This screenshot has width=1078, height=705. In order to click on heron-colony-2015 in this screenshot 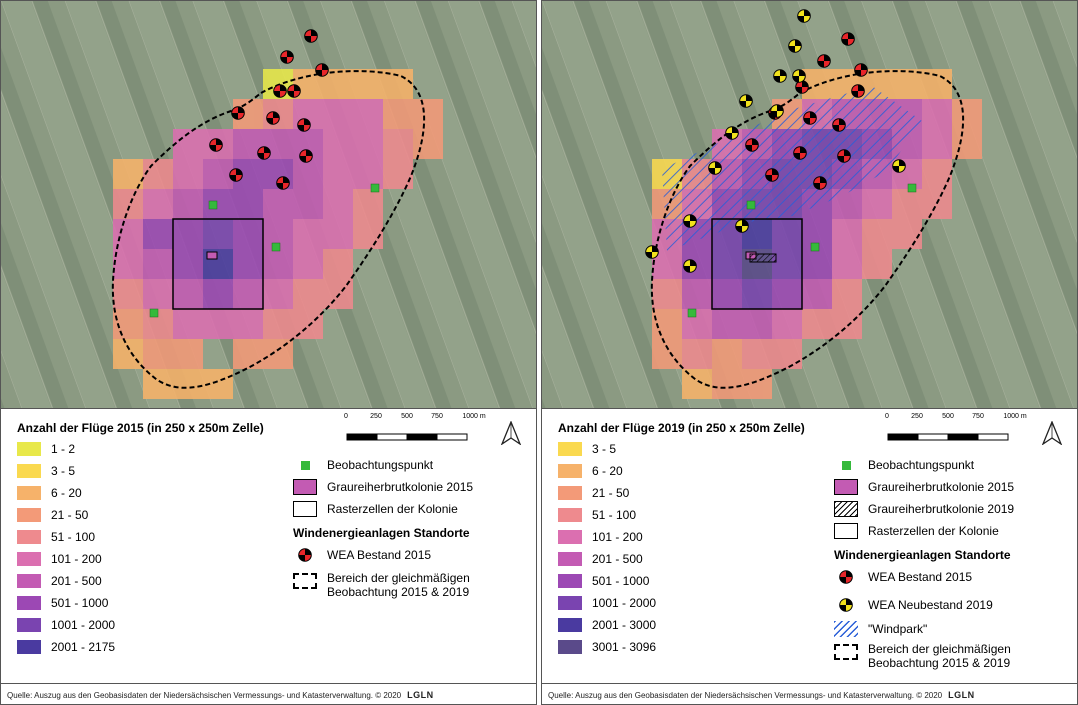, I will do `click(212, 255)`.